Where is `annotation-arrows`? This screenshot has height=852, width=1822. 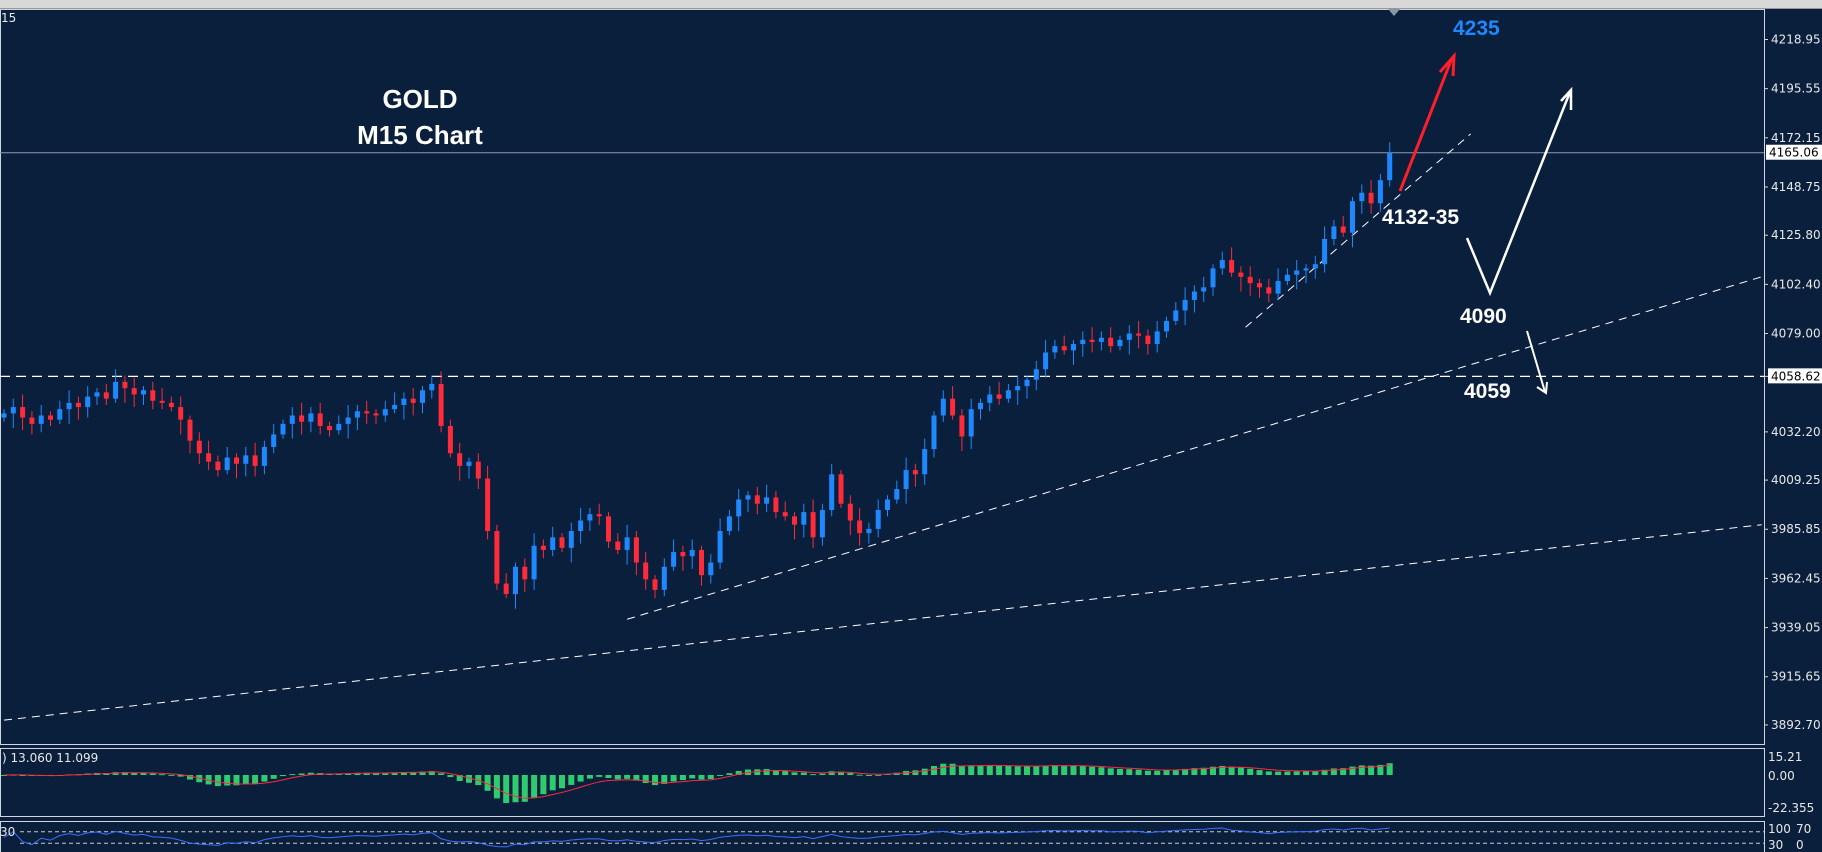
annotation-arrows is located at coordinates (1485, 223).